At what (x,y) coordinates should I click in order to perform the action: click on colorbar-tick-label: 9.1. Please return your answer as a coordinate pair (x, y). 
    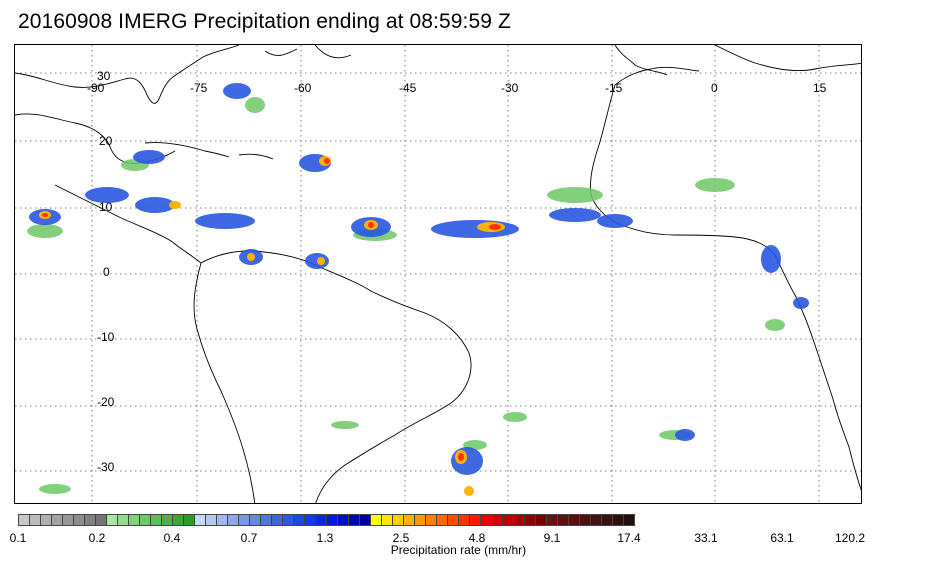
    Looking at the image, I should click on (552, 538).